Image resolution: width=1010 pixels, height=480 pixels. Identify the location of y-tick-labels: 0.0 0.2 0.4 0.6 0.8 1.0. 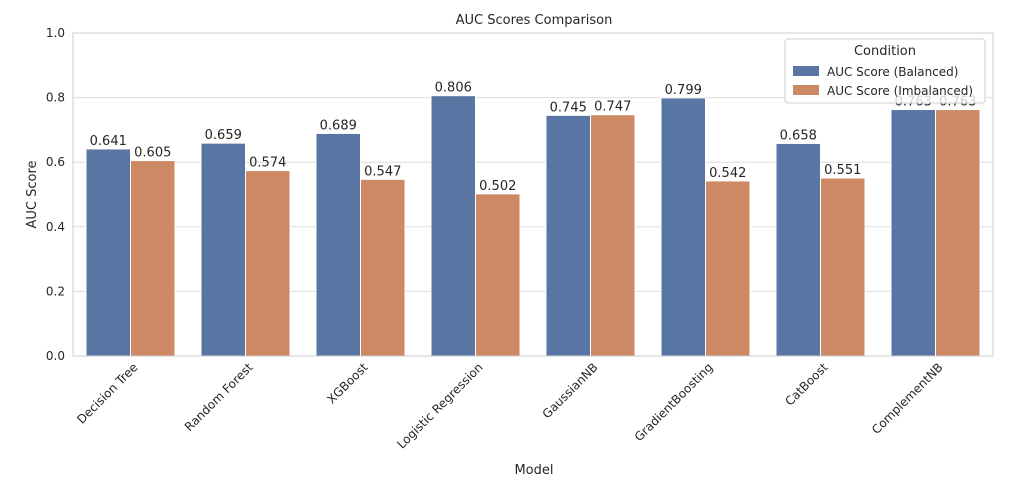
(55, 194).